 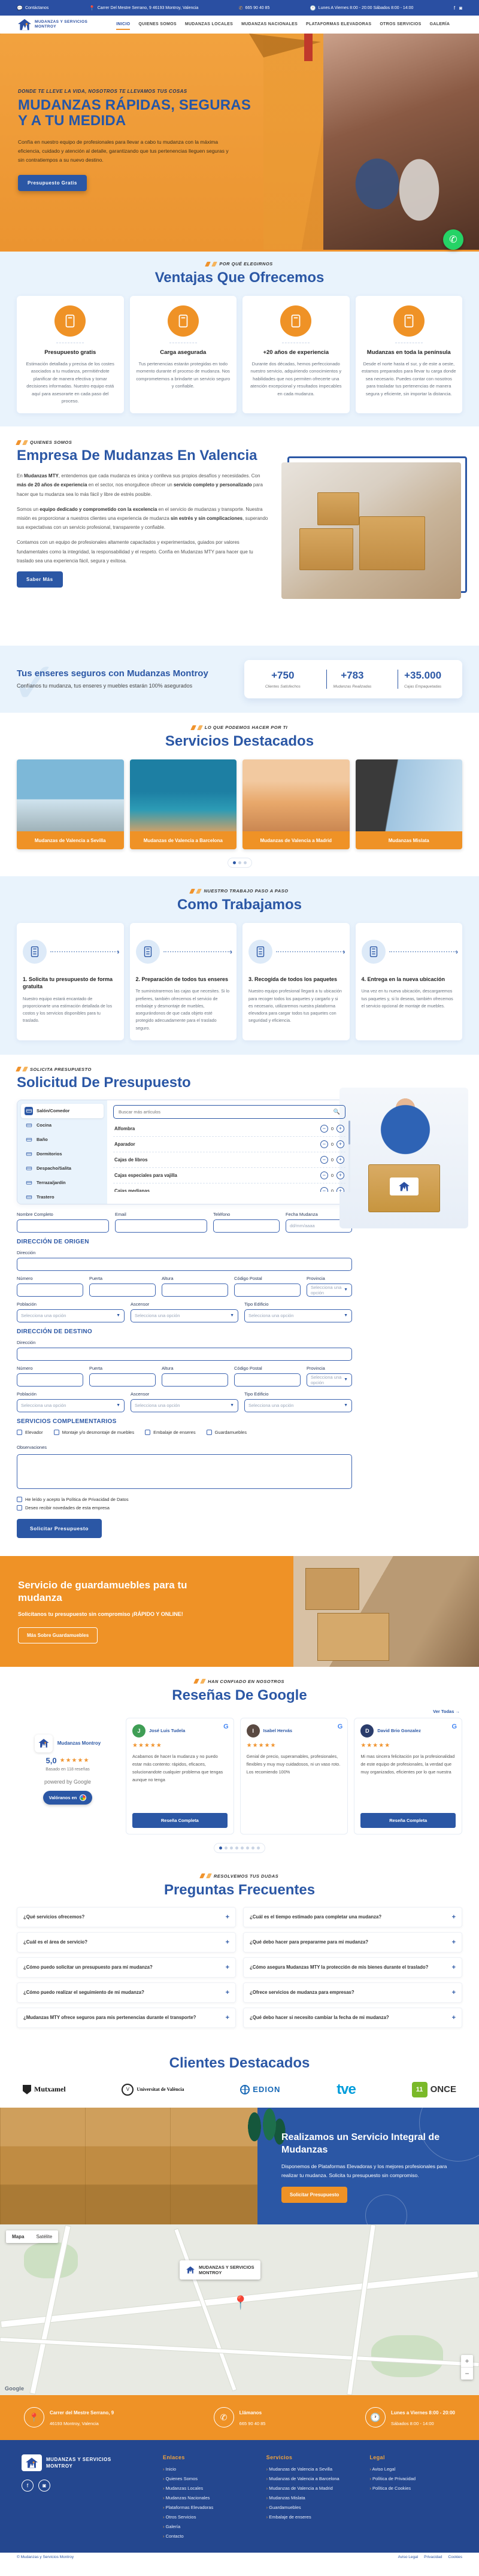 I want to click on cp-destino-input, so click(x=267, y=1380).